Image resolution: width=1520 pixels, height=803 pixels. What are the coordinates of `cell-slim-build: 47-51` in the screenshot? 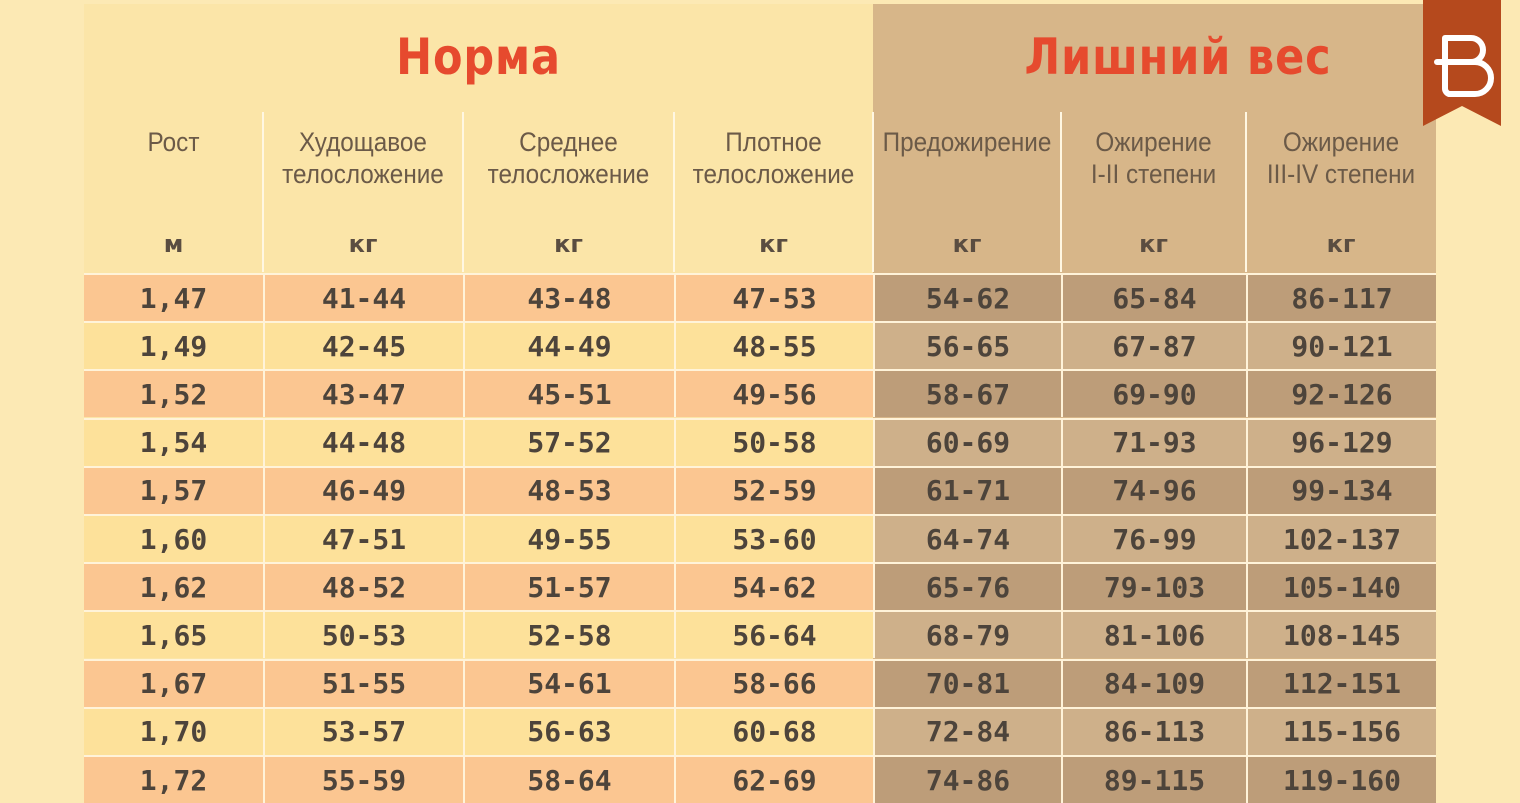 It's located at (363, 539).